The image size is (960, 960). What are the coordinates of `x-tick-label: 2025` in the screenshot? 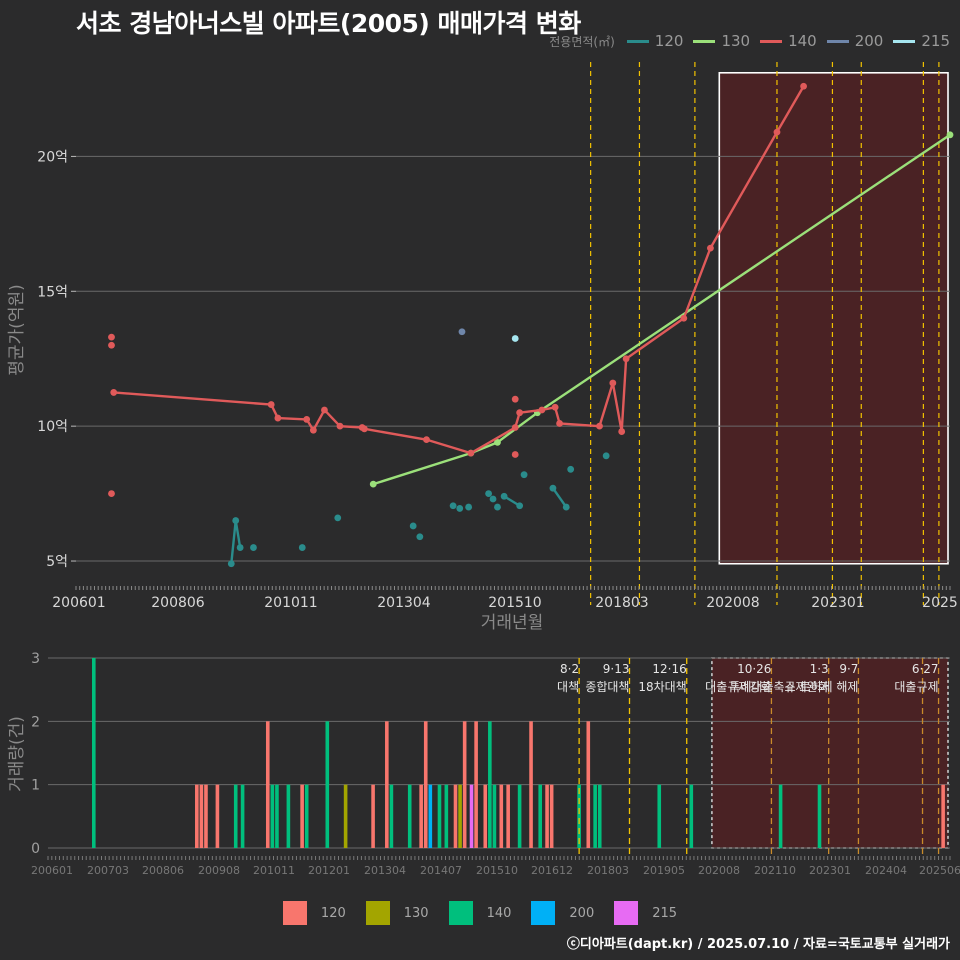 It's located at (940, 603).